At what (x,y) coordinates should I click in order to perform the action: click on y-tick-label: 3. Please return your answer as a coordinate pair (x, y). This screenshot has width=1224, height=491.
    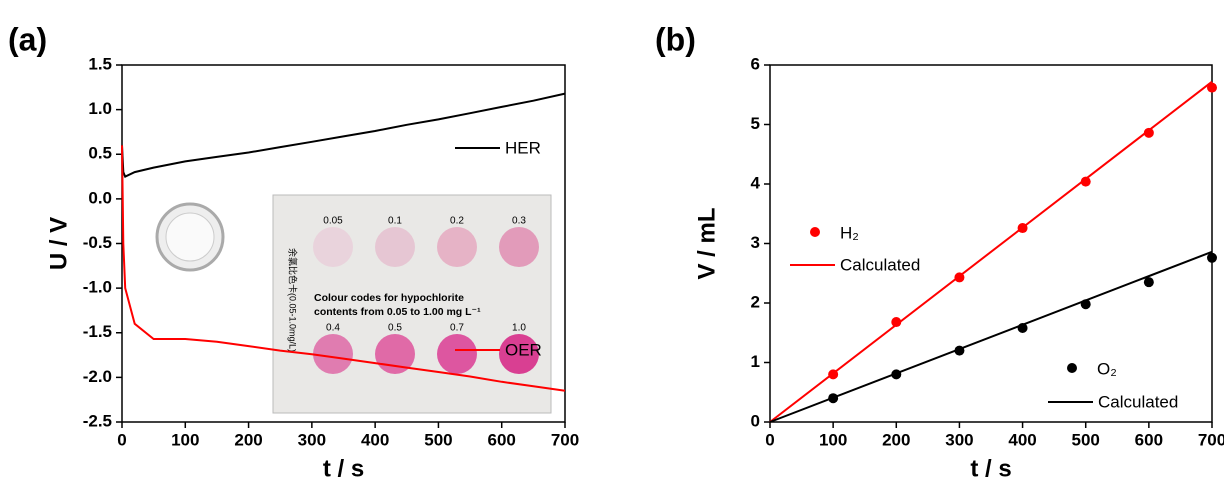
    Looking at the image, I should click on (755, 242).